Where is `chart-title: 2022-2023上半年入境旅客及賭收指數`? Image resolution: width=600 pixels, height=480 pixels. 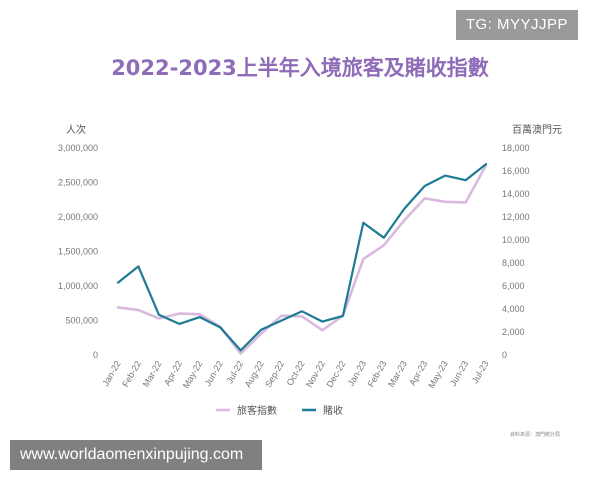
chart-title: 2022-2023上半年入境旅客及賭收指數 is located at coordinates (300, 68).